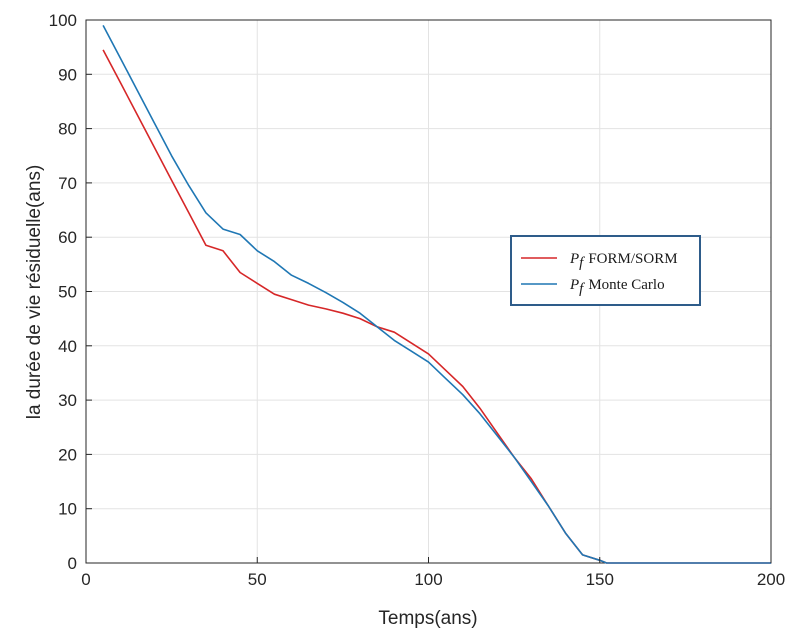 This screenshot has width=790, height=631. I want to click on y-tick-label: 60, so click(67, 237).